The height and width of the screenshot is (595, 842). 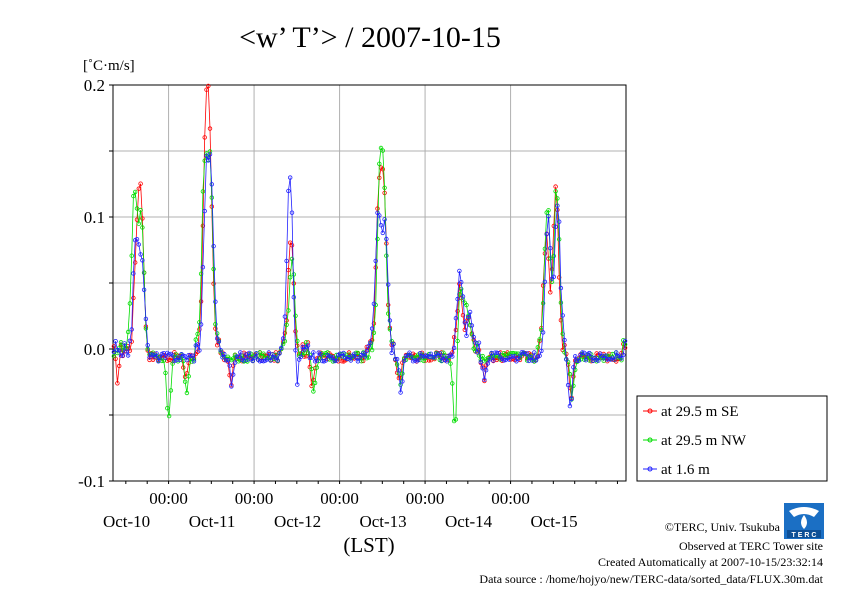 What do you see at coordinates (723, 527) in the screenshot?
I see `credit-text: ©TERC, Univ. Tsukuba` at bounding box center [723, 527].